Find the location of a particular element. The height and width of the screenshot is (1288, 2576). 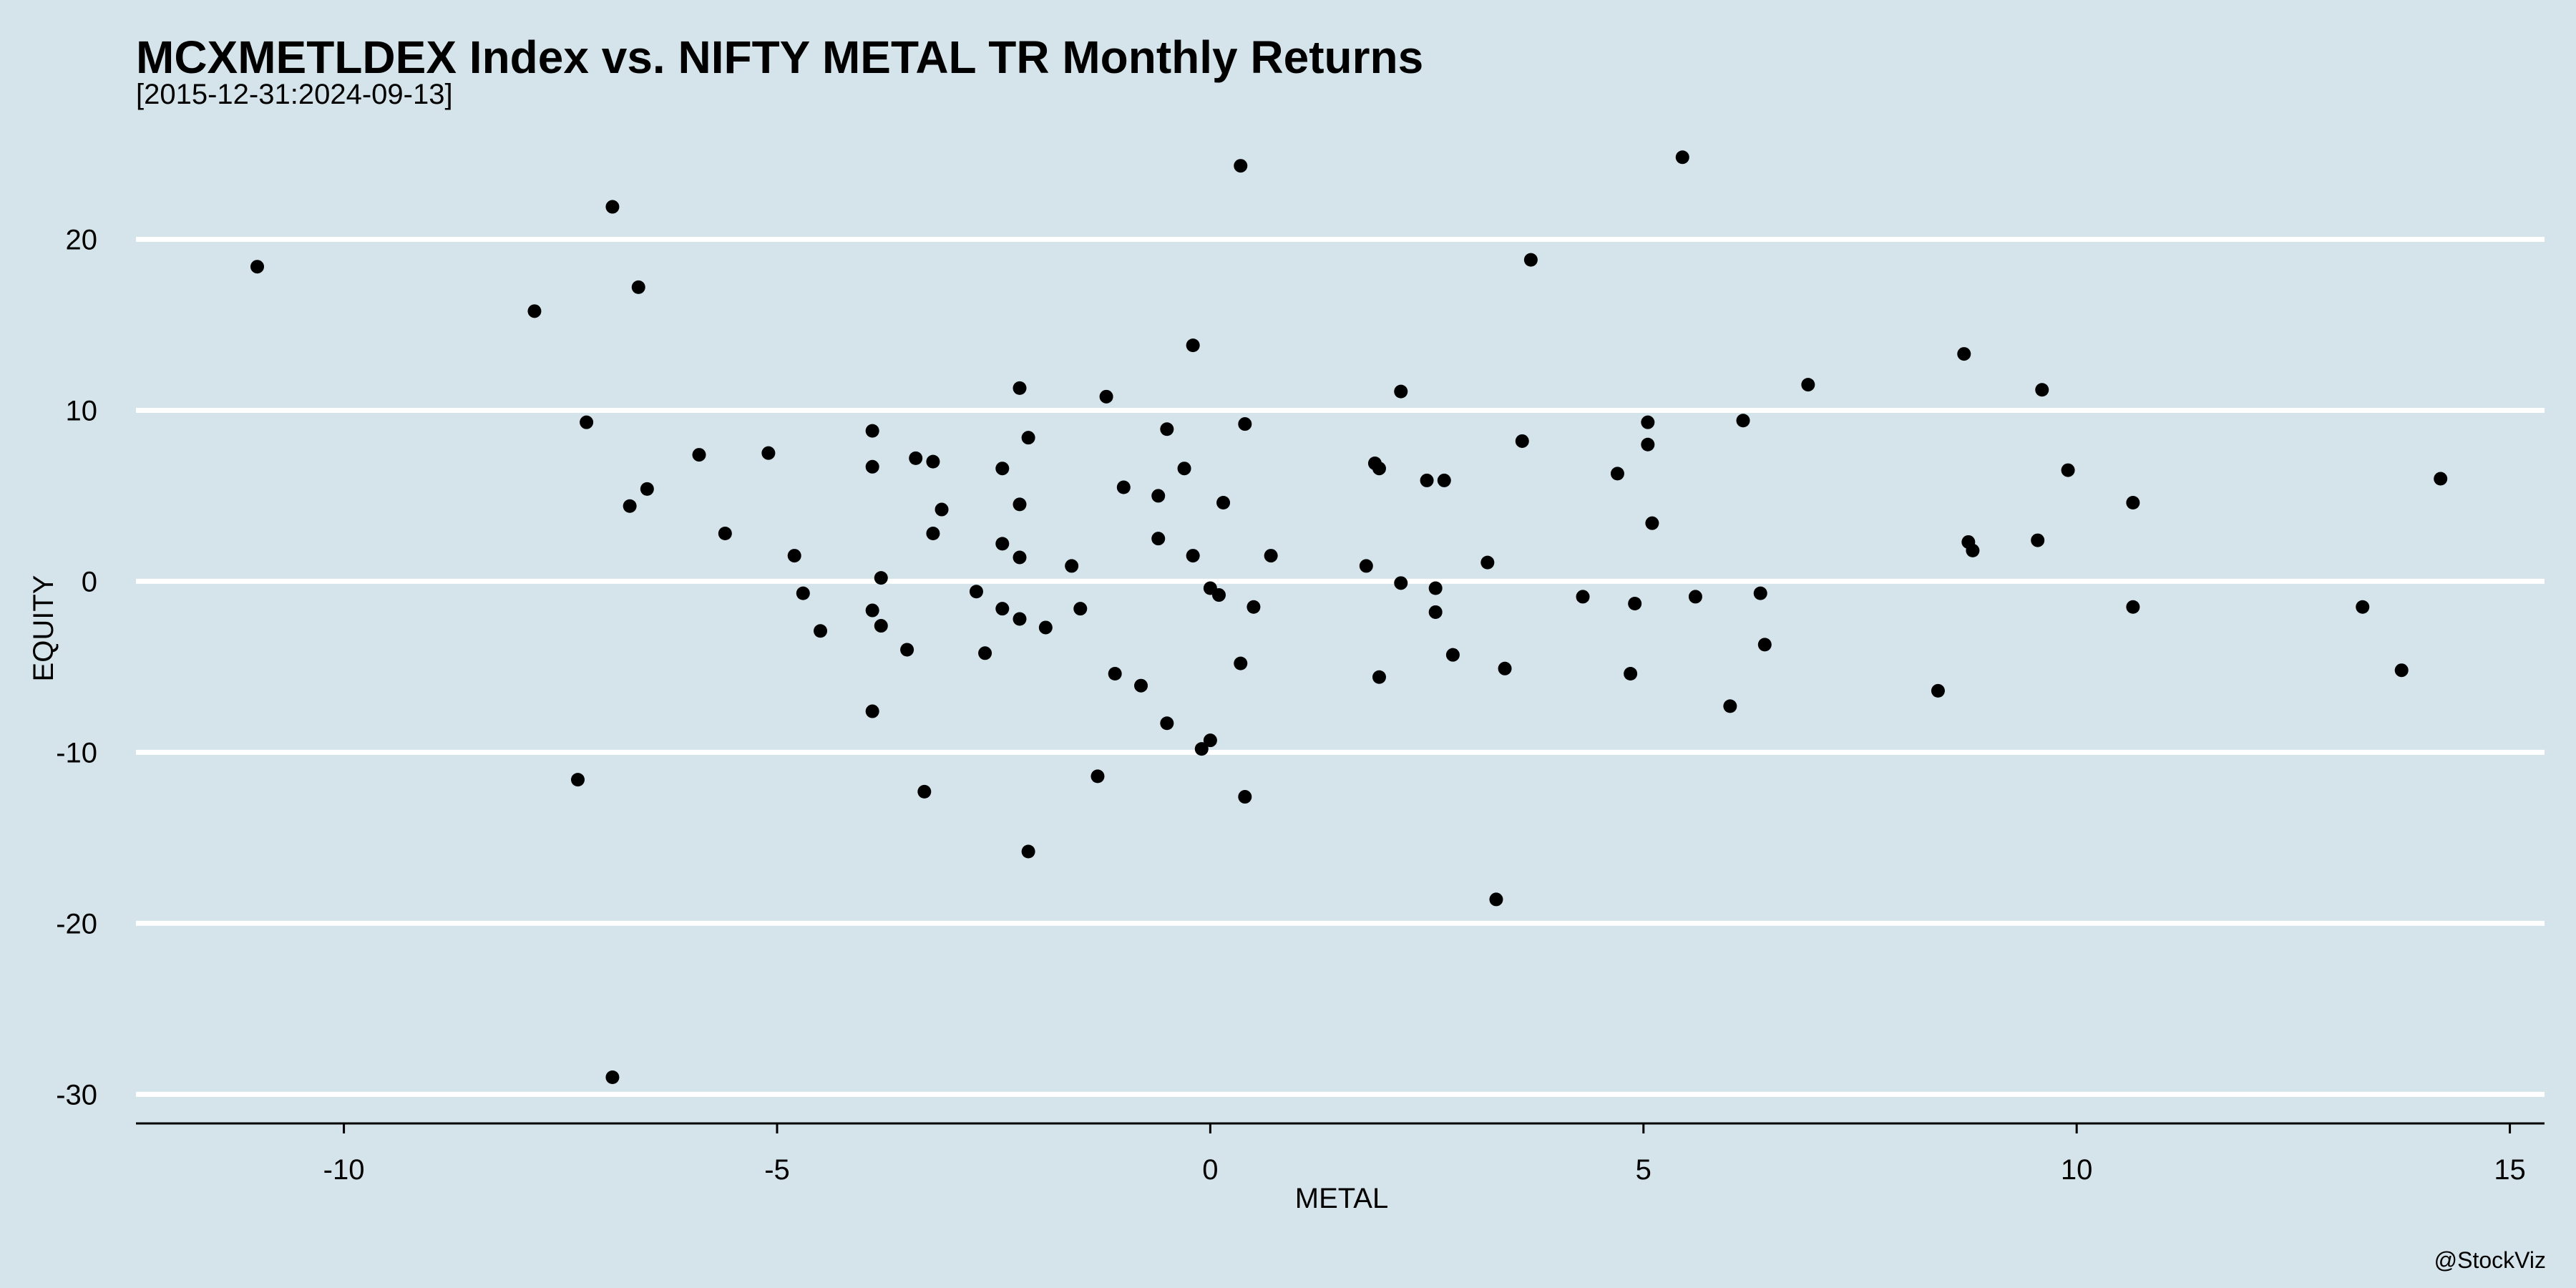

chart-subtitle: [2015-12-31:2024-09-13] is located at coordinates (294, 94).